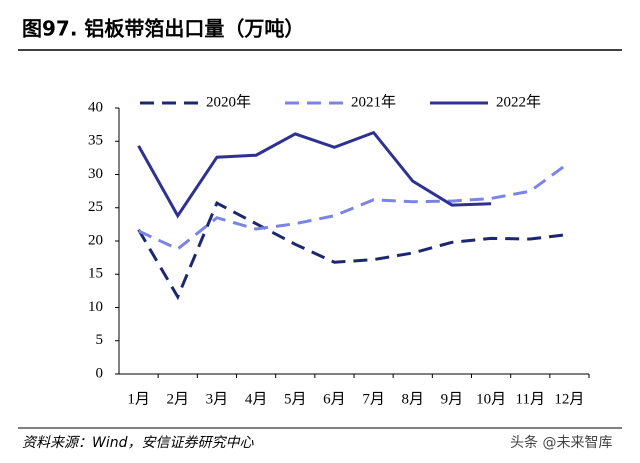  I want to click on y-tick-label: 15, so click(95, 274).